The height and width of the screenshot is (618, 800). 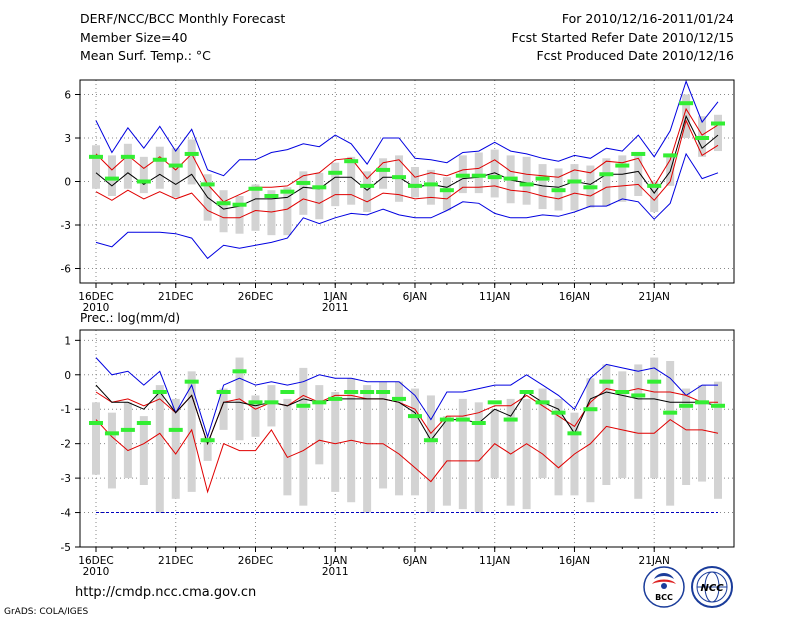 What do you see at coordinates (96, 308) in the screenshot?
I see `temp-year-label: 2010` at bounding box center [96, 308].